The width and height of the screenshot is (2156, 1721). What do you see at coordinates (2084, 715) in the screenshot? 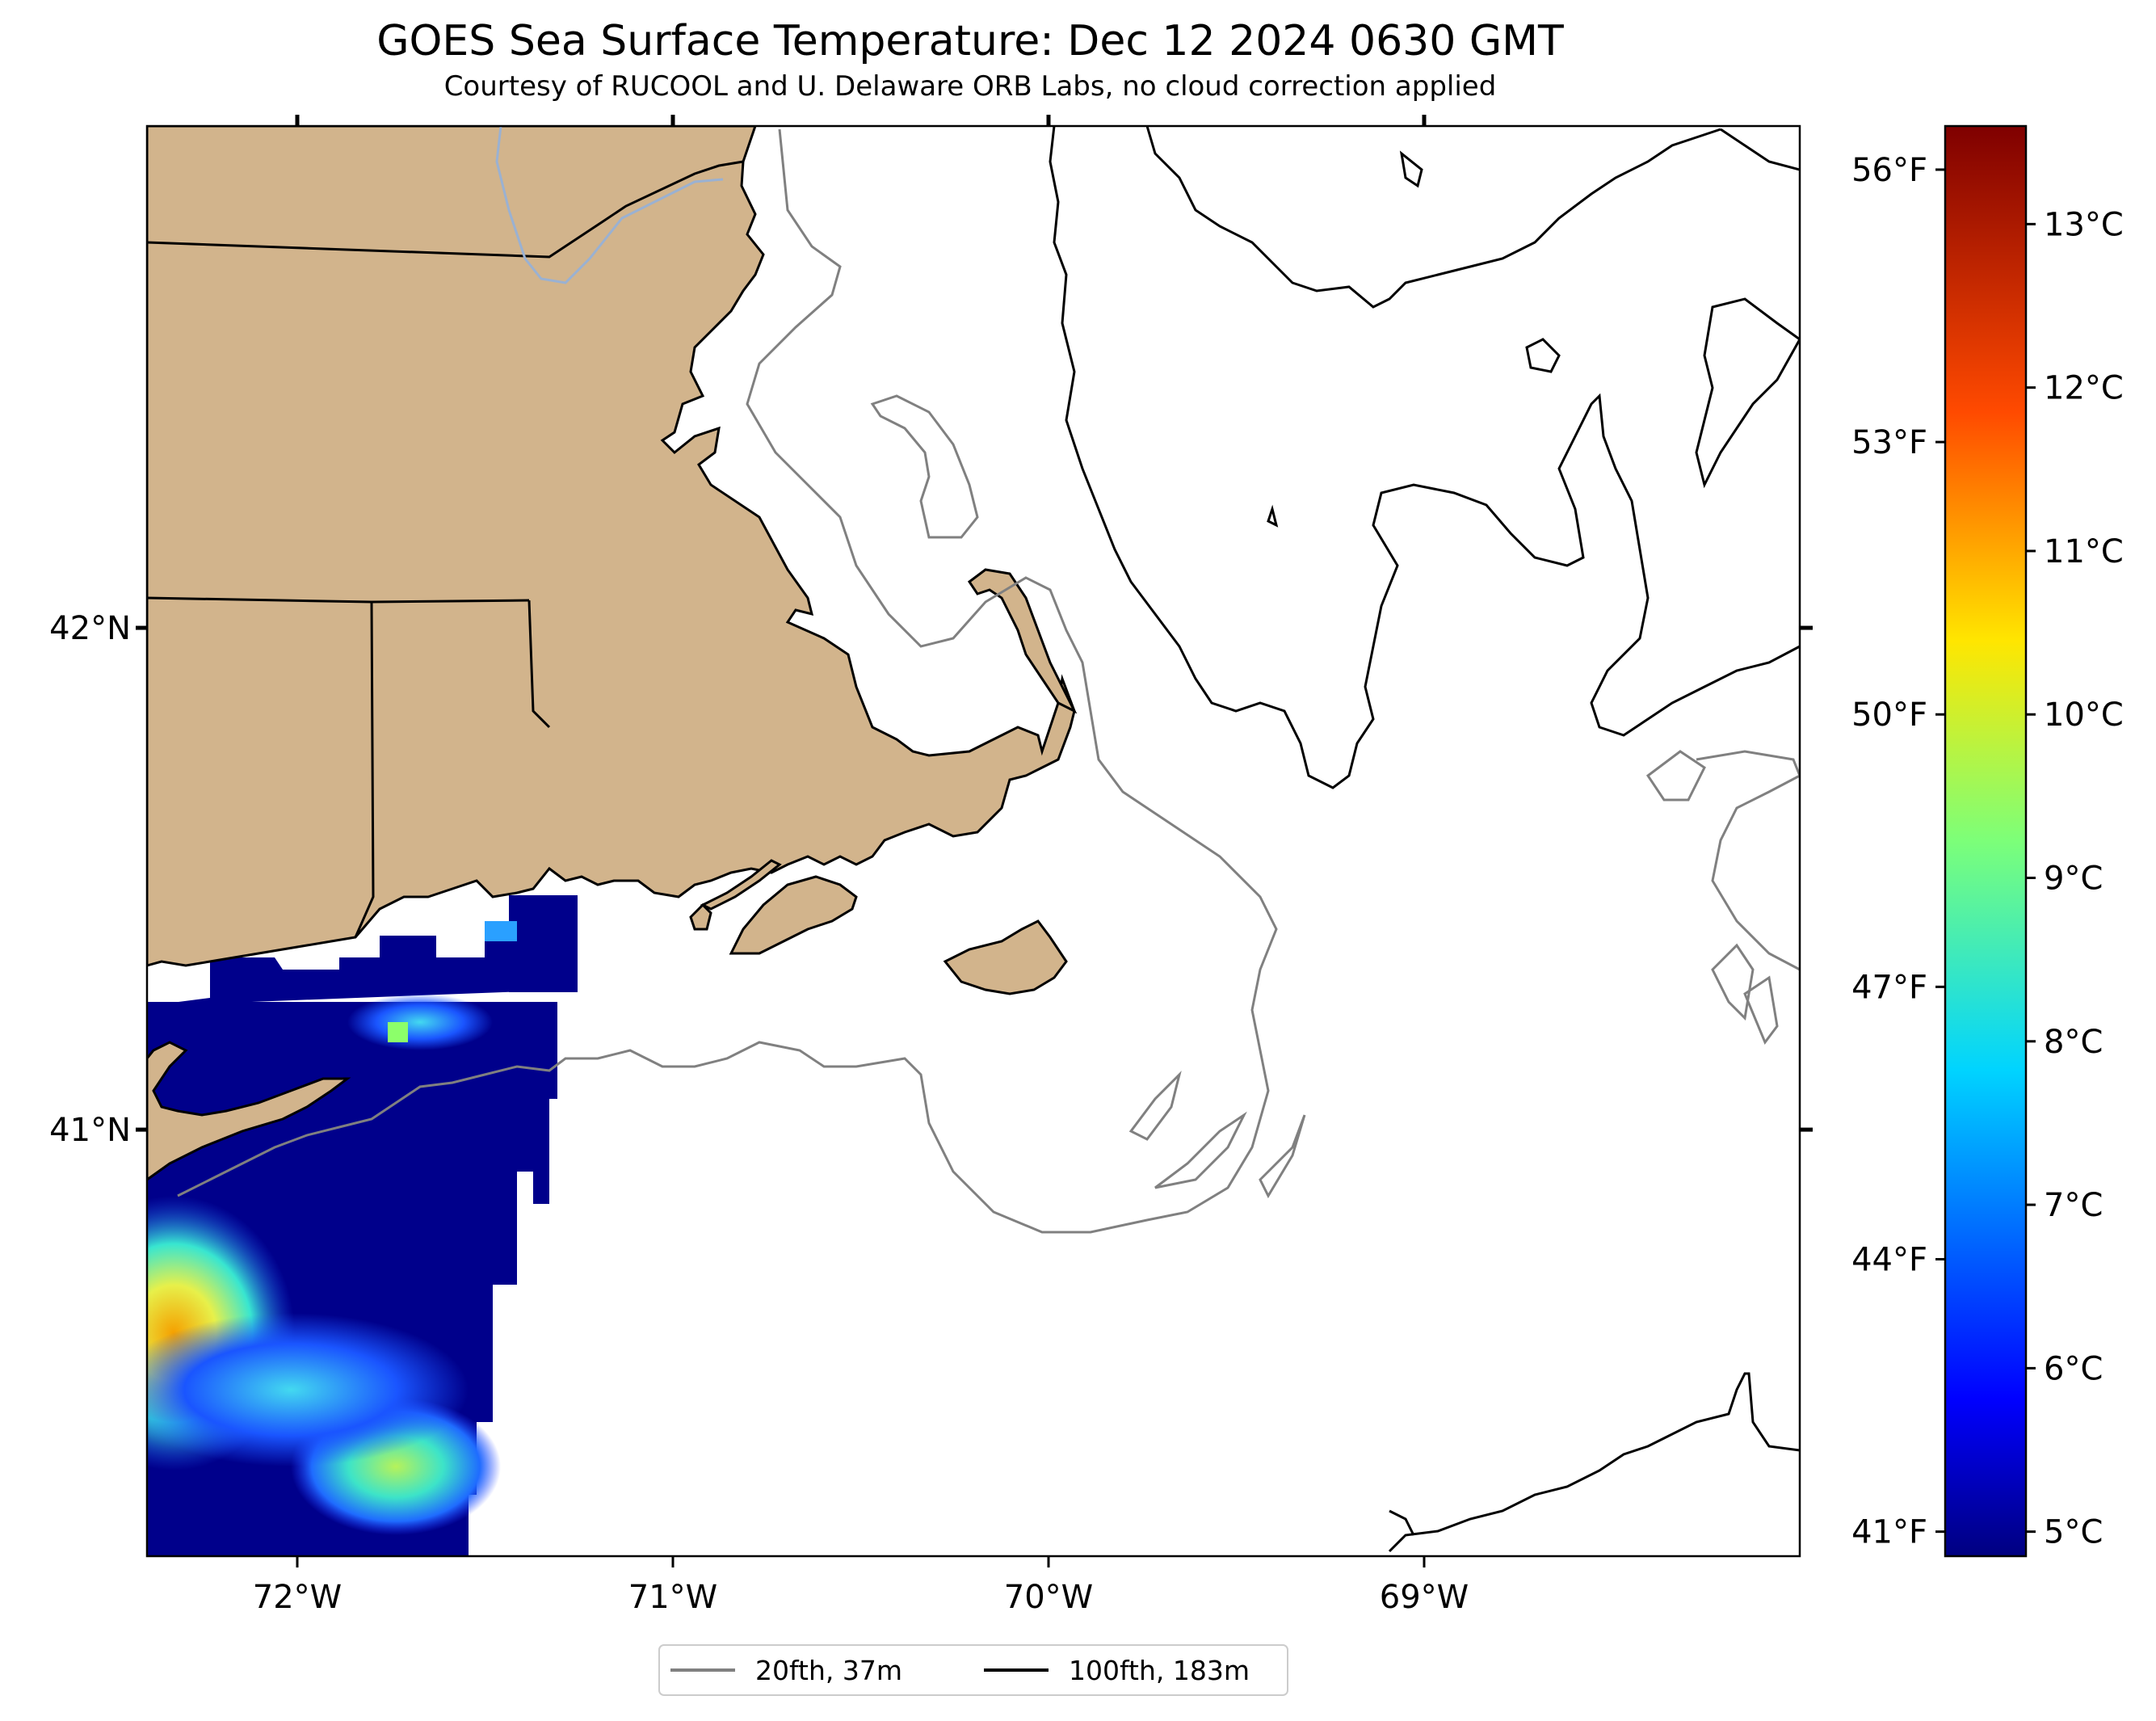
I see `cb-celsius-tick-label: 10°C` at bounding box center [2084, 715].